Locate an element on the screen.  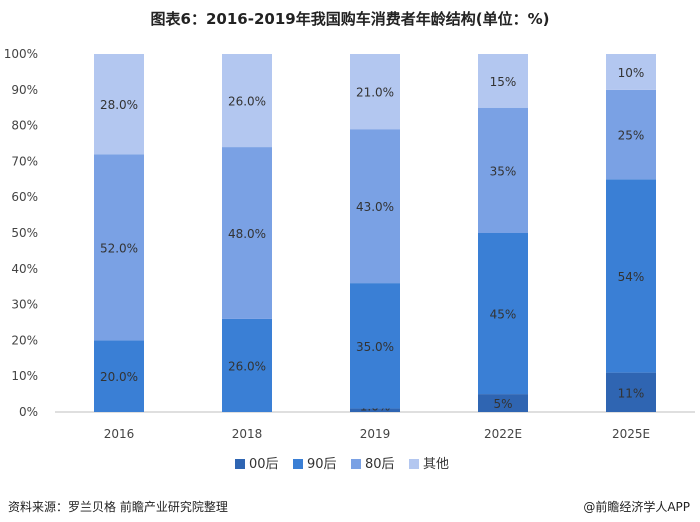
y-tick-label: 70% is located at coordinates (24, 161).